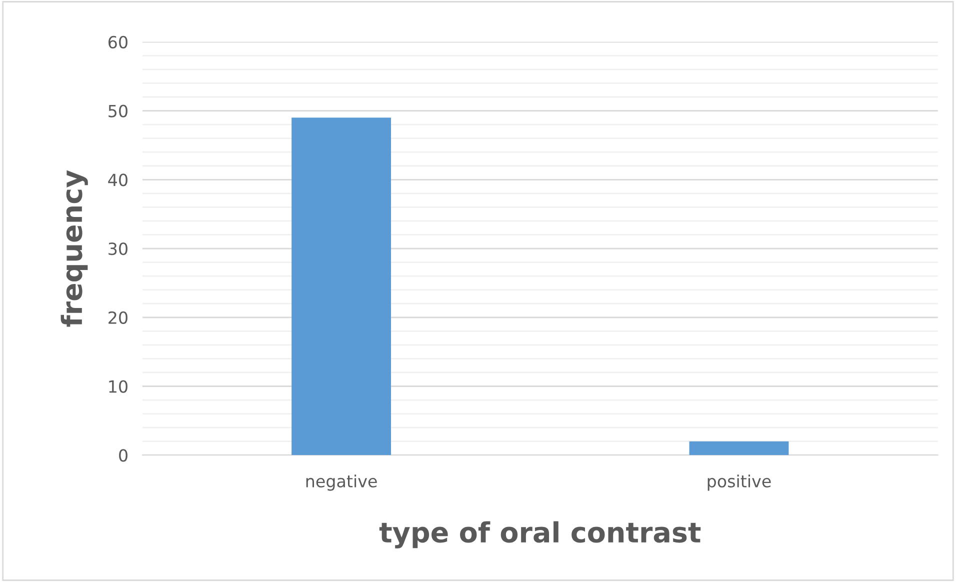 Image resolution: width=956 pixels, height=582 pixels. I want to click on y-tick-label: 50, so click(118, 111).